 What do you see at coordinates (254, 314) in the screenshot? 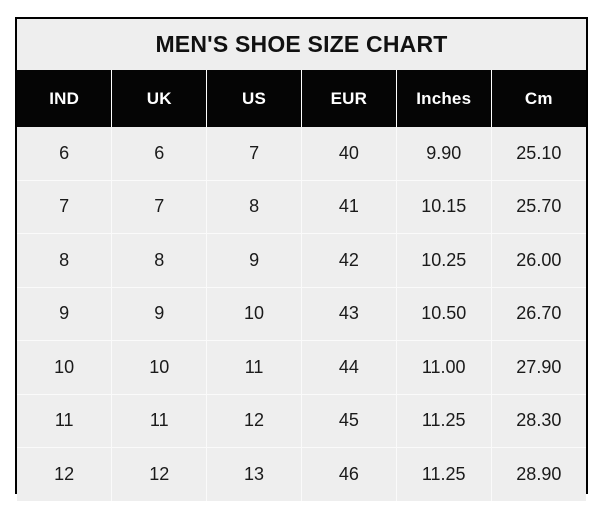
I see `cell-us: 10` at bounding box center [254, 314].